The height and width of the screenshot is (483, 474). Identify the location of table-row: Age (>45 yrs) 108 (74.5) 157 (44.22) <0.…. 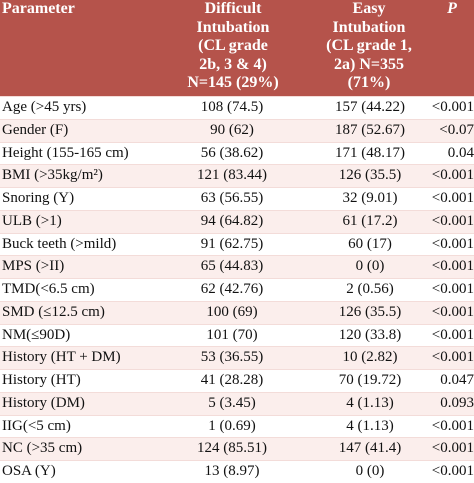
(237, 107).